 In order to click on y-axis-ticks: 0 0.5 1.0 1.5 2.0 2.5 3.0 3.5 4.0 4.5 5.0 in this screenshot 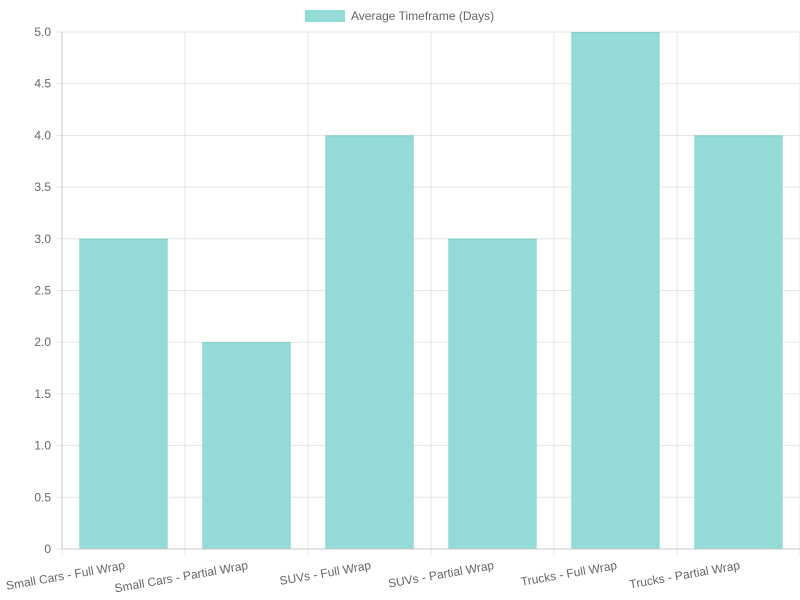, I will do `click(42, 290)`.